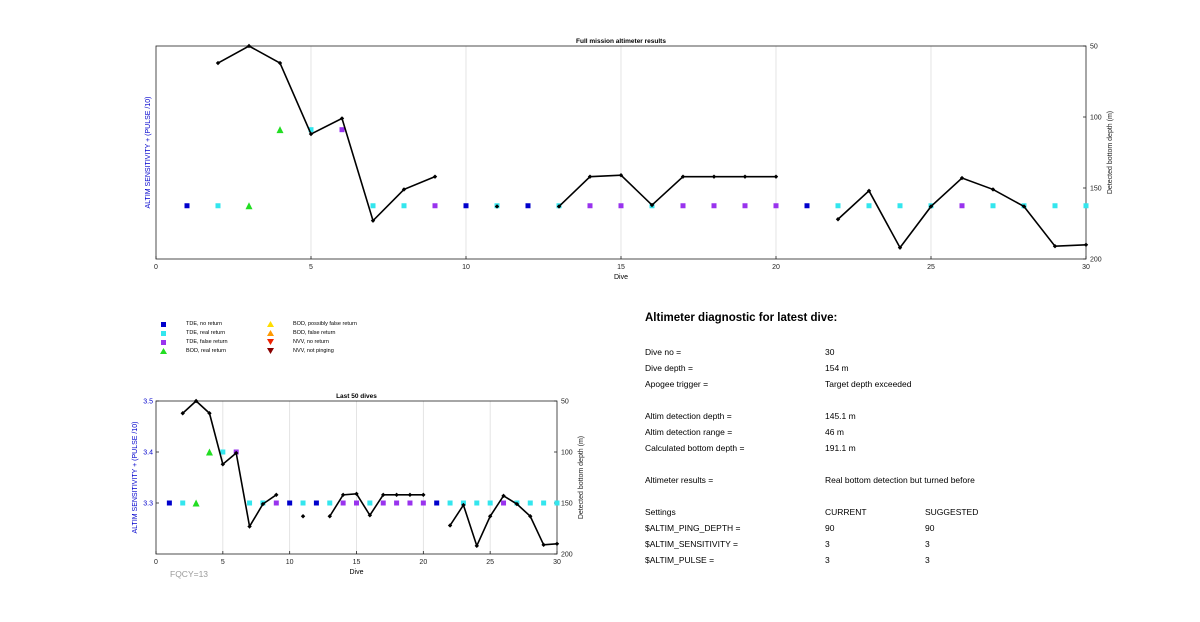  I want to click on legend-marker-bod-possibly-false, so click(270, 324).